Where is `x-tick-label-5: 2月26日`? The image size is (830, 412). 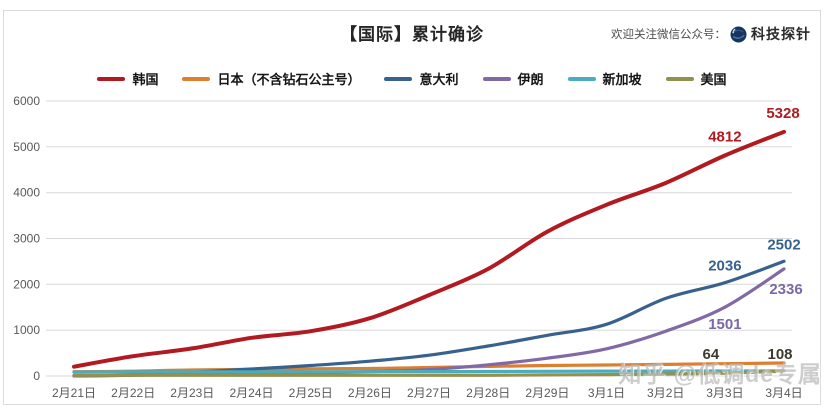
x-tick-label-5: 2月26日 is located at coordinates (370, 393).